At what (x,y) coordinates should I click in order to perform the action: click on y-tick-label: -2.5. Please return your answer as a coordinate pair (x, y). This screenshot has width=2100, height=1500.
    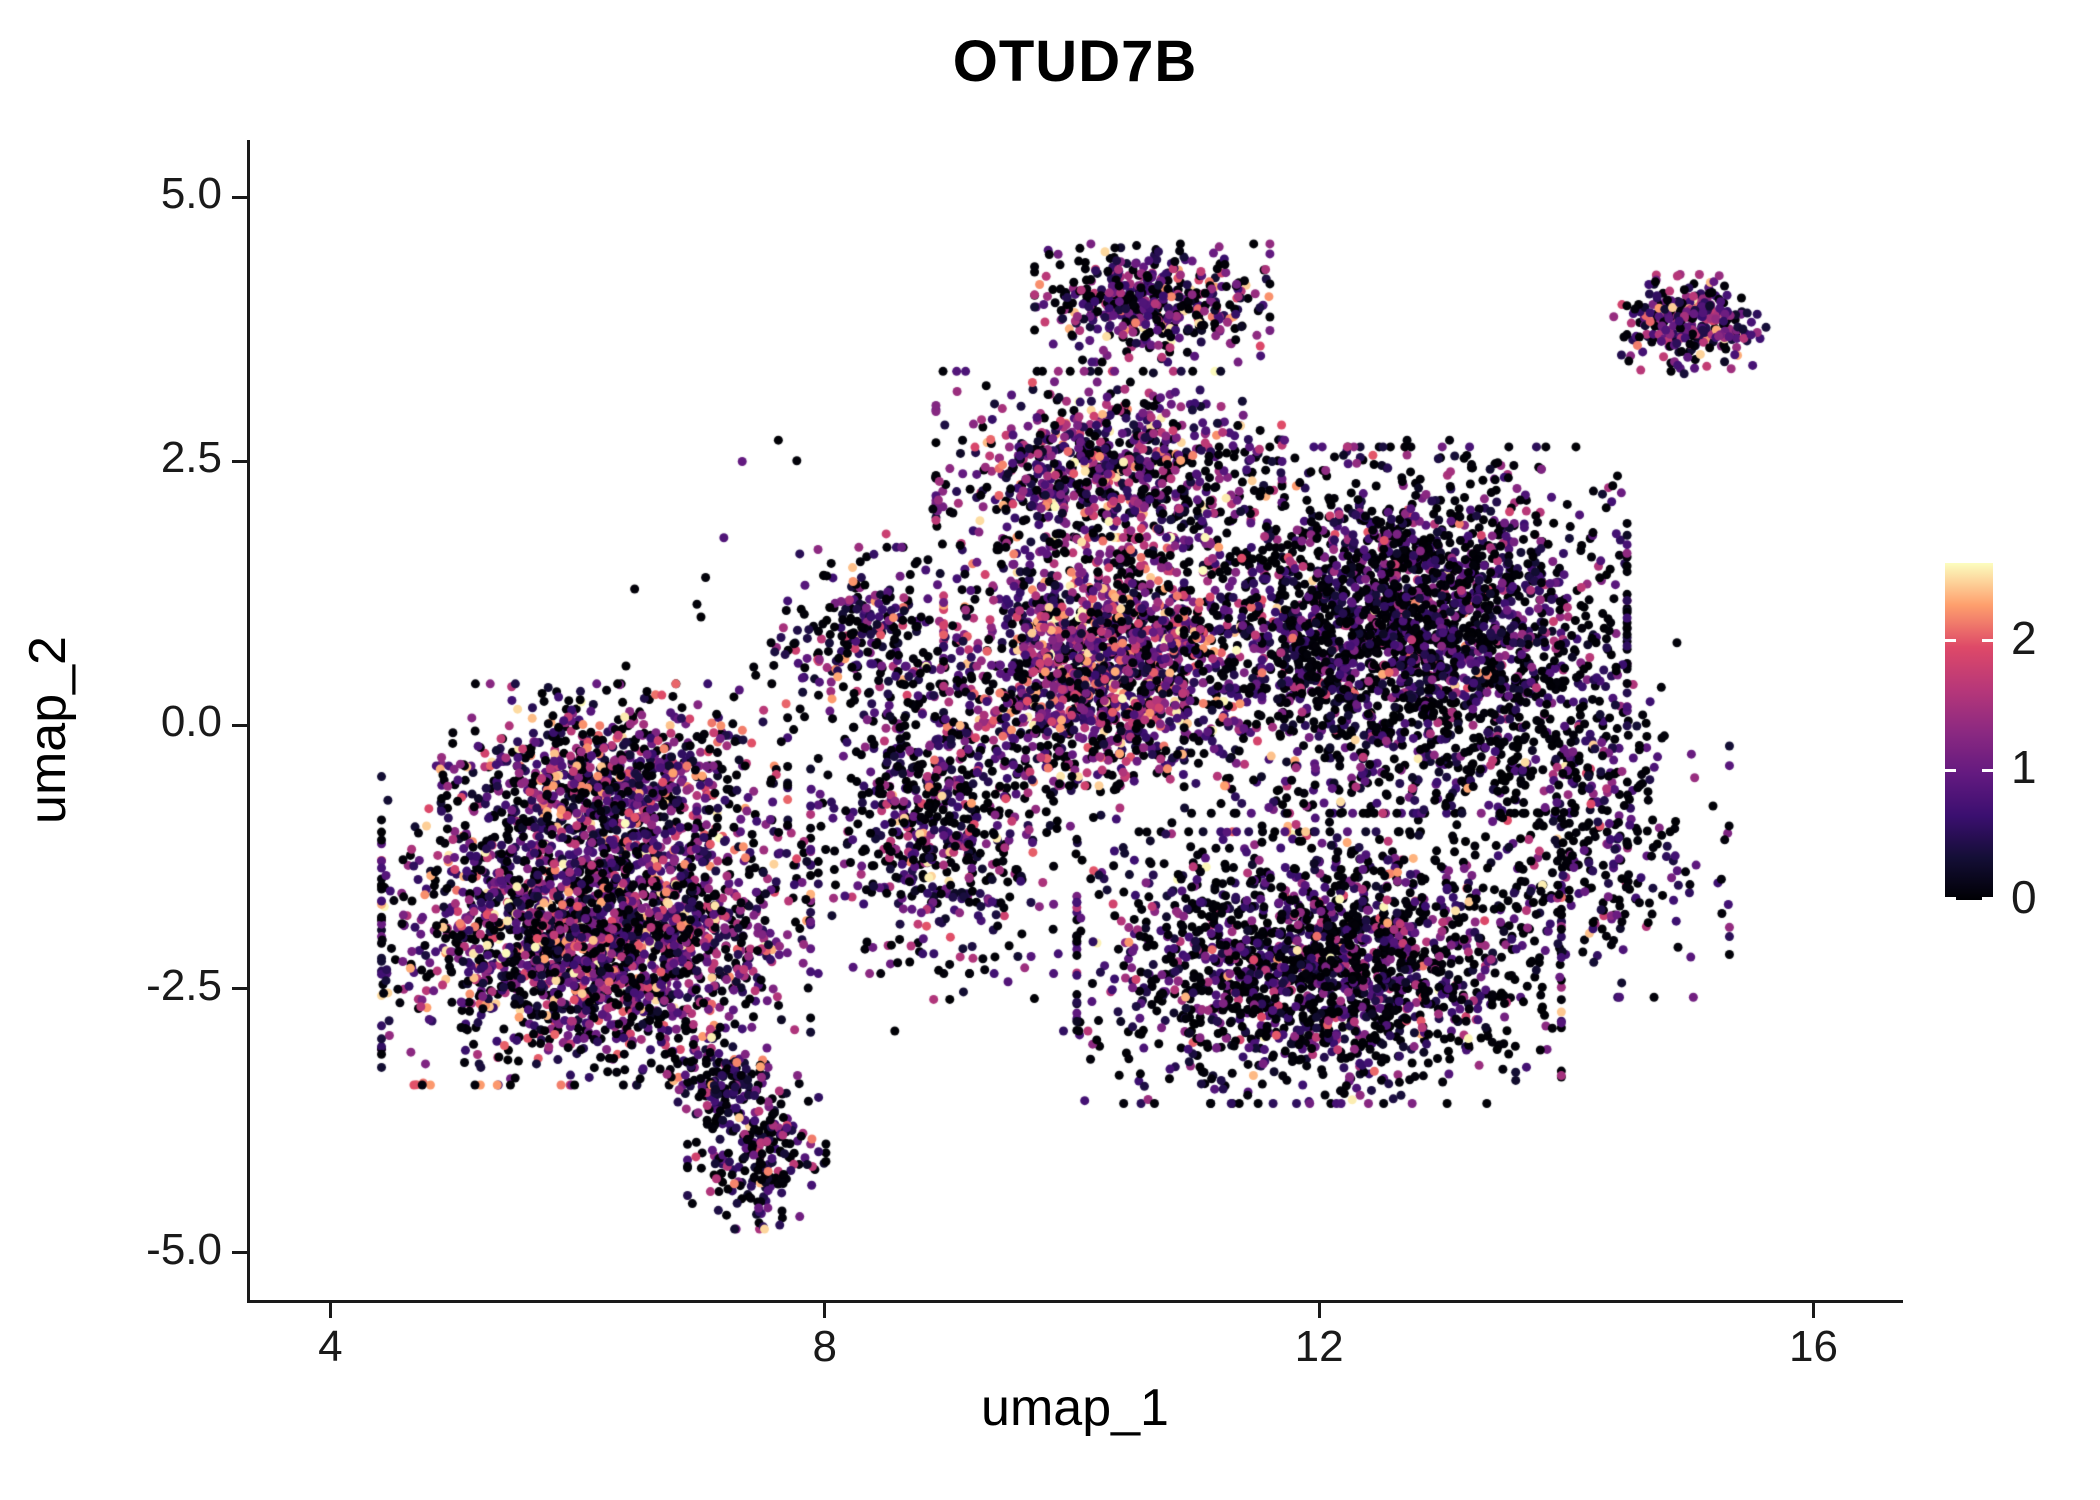
    Looking at the image, I should click on (184, 985).